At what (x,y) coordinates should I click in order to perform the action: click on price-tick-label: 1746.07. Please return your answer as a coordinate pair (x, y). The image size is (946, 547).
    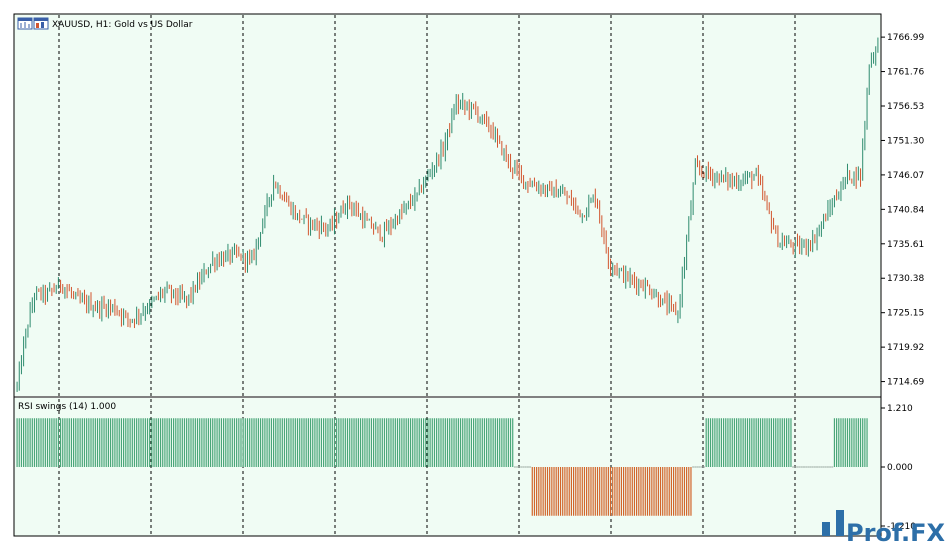
    Looking at the image, I should click on (905, 176).